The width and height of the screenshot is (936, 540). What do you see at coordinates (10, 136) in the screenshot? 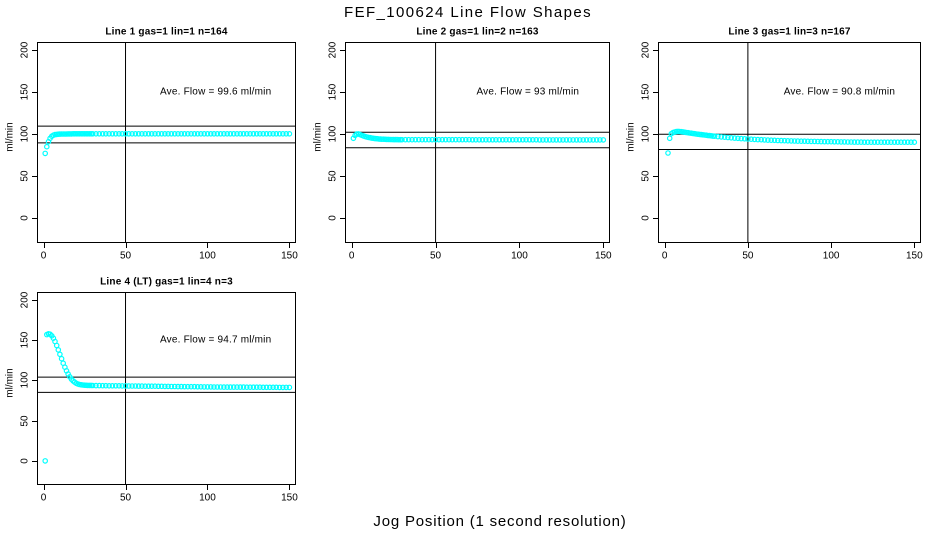
I see `y-axis-label: ml/min` at bounding box center [10, 136].